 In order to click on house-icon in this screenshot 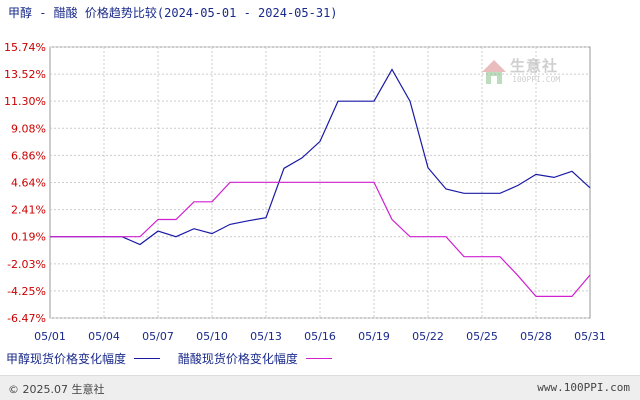, I will do `click(494, 72)`.